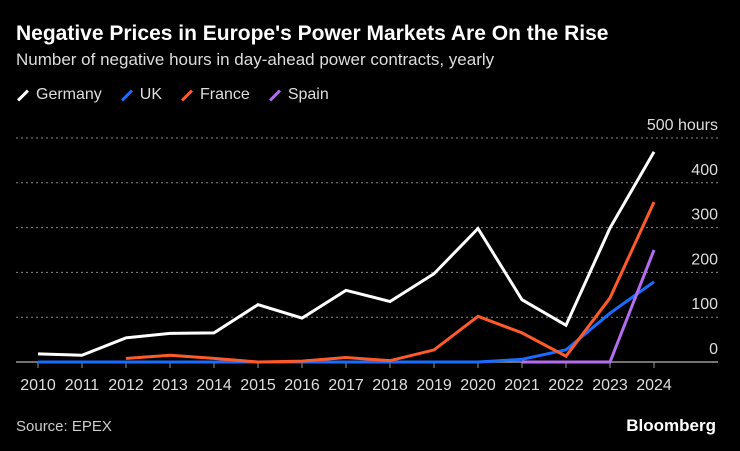 This screenshot has width=740, height=451. What do you see at coordinates (654, 385) in the screenshot?
I see `x-tick-label: 2024` at bounding box center [654, 385].